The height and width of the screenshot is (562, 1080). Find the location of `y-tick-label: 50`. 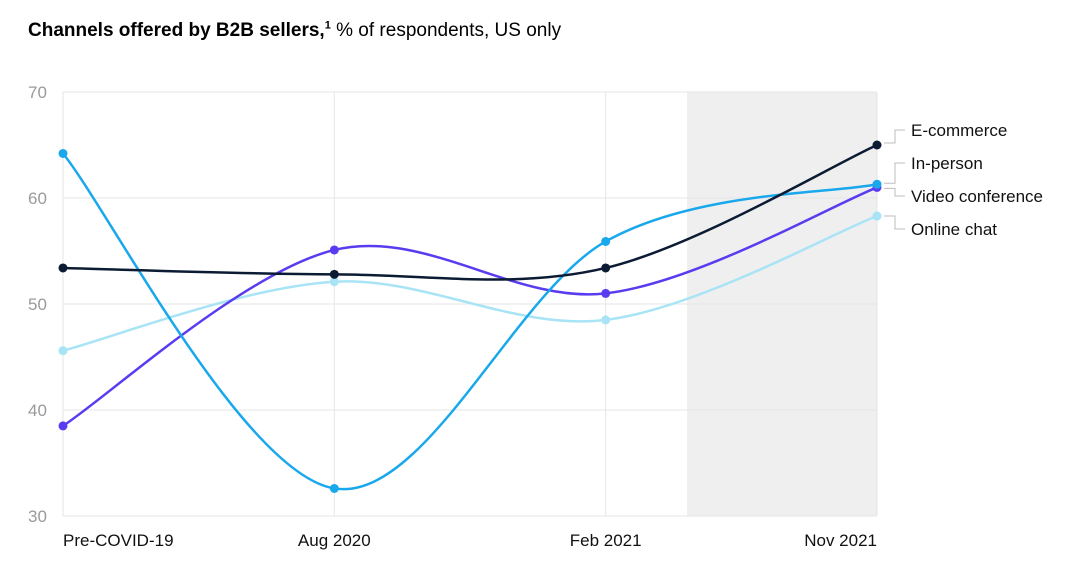

y-tick-label: 50 is located at coordinates (37, 304).